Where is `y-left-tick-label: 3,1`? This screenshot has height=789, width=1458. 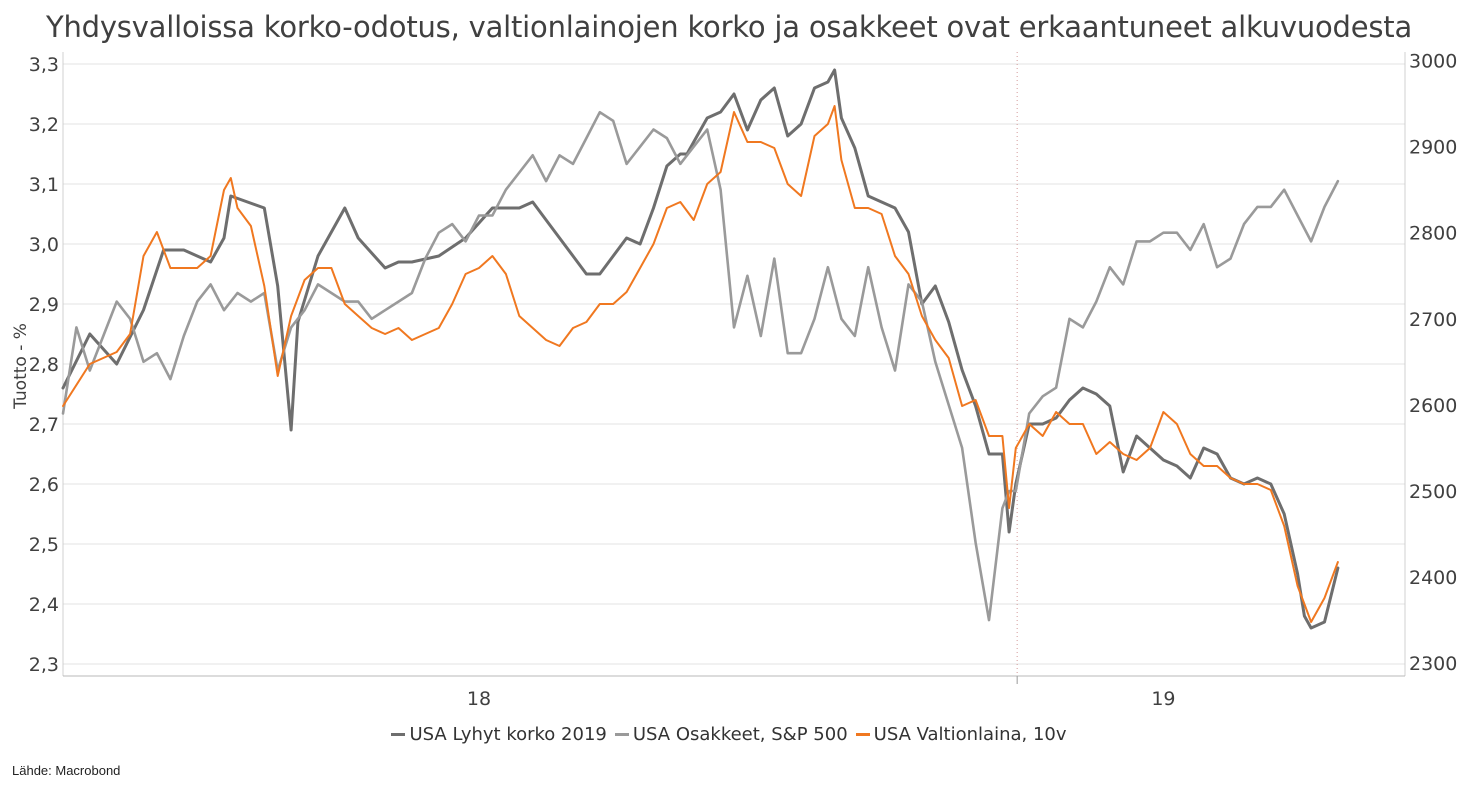 y-left-tick-label: 3,1 is located at coordinates (44, 185).